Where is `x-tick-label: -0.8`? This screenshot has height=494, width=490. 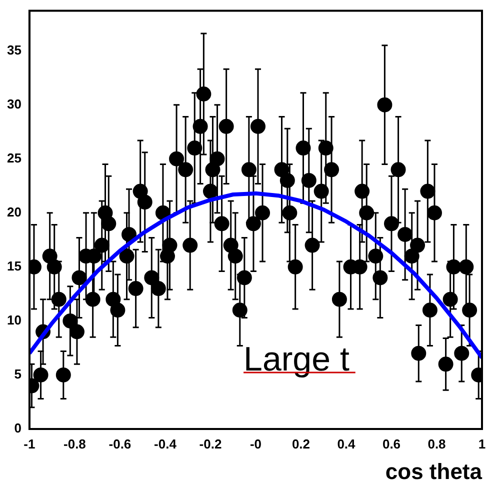 x-tick-label: -0.8 is located at coordinates (75, 444).